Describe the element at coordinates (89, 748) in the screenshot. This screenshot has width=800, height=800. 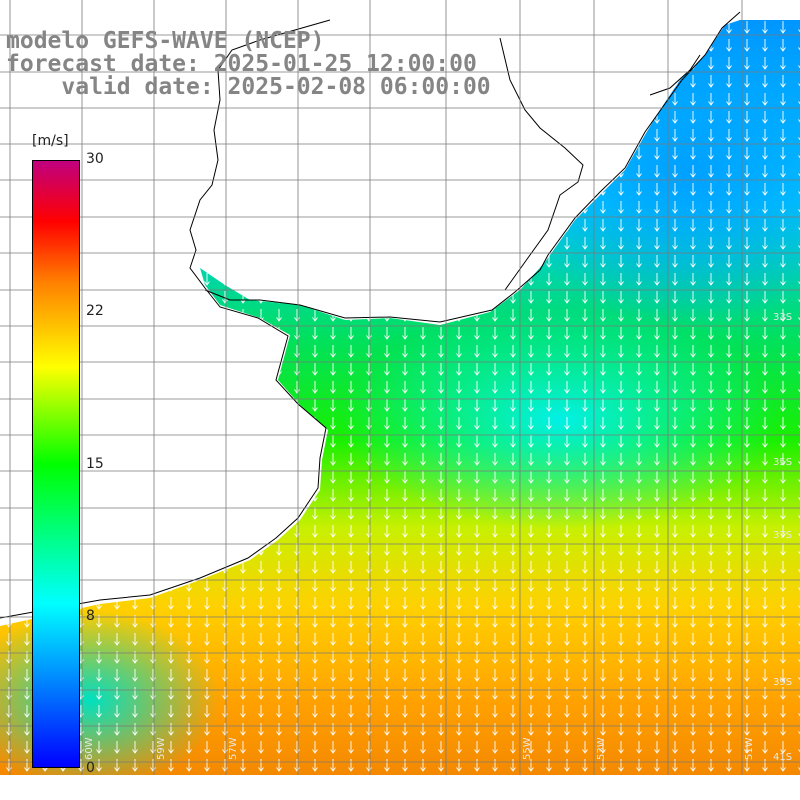
I see `lon-label: 60W` at that location.